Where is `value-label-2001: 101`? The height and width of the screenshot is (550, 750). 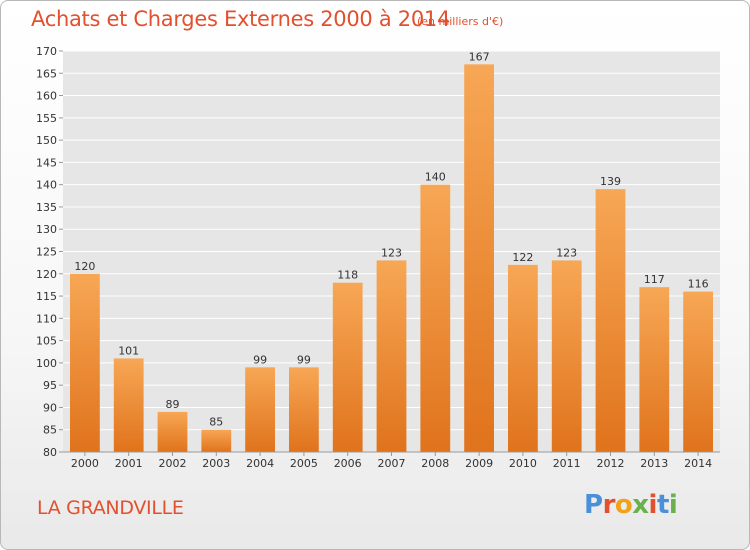
value-label-2001: 101 is located at coordinates (128, 350).